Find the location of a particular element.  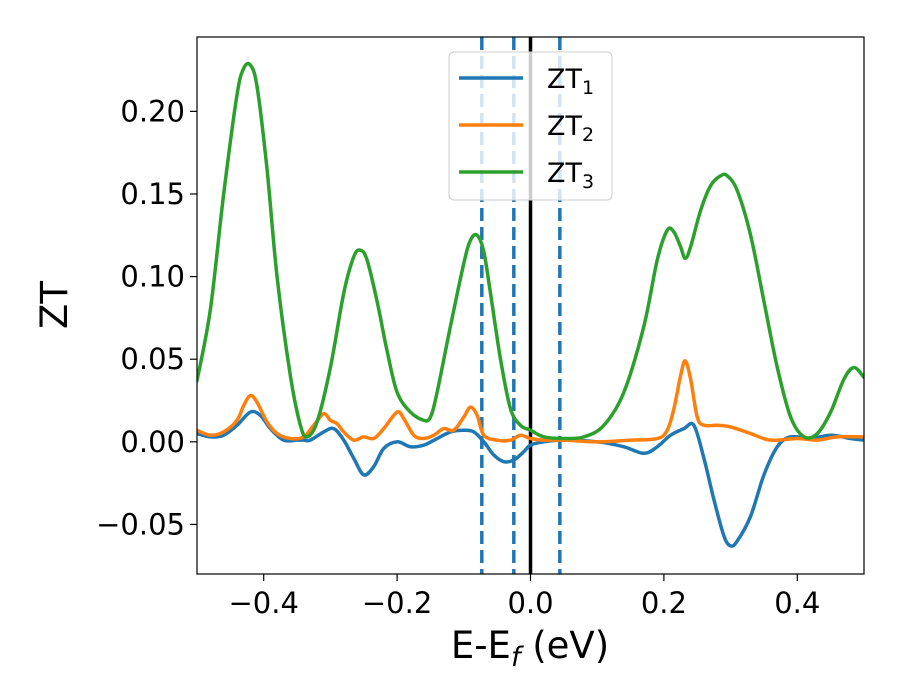

x-tick-label: −0.2 is located at coordinates (397, 603).